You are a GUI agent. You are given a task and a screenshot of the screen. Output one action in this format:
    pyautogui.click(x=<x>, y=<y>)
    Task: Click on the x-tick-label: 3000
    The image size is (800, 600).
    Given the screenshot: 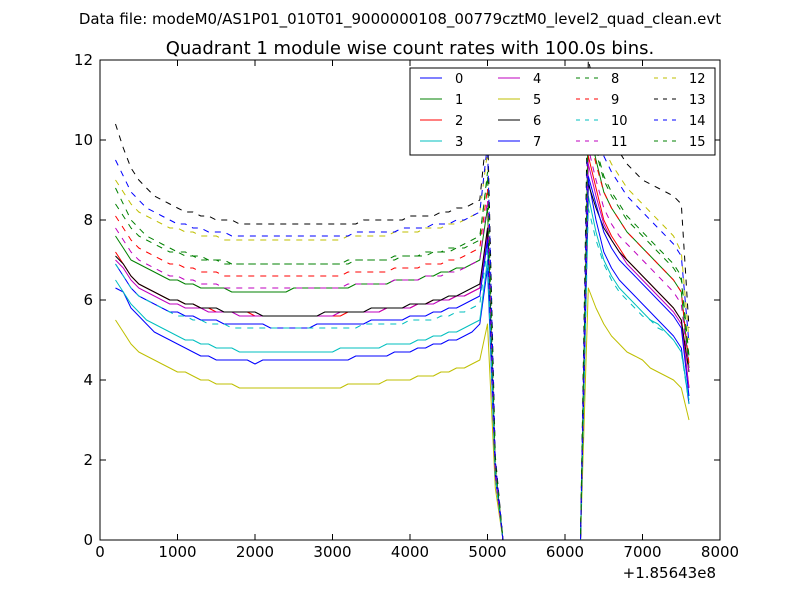 What is the action you would take?
    pyautogui.click(x=332, y=552)
    